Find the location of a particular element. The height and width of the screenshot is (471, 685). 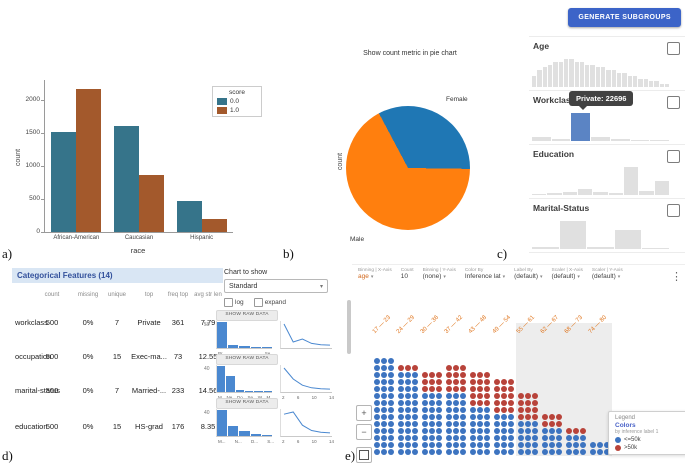

toolbar-value-text: age is located at coordinates (363, 276).